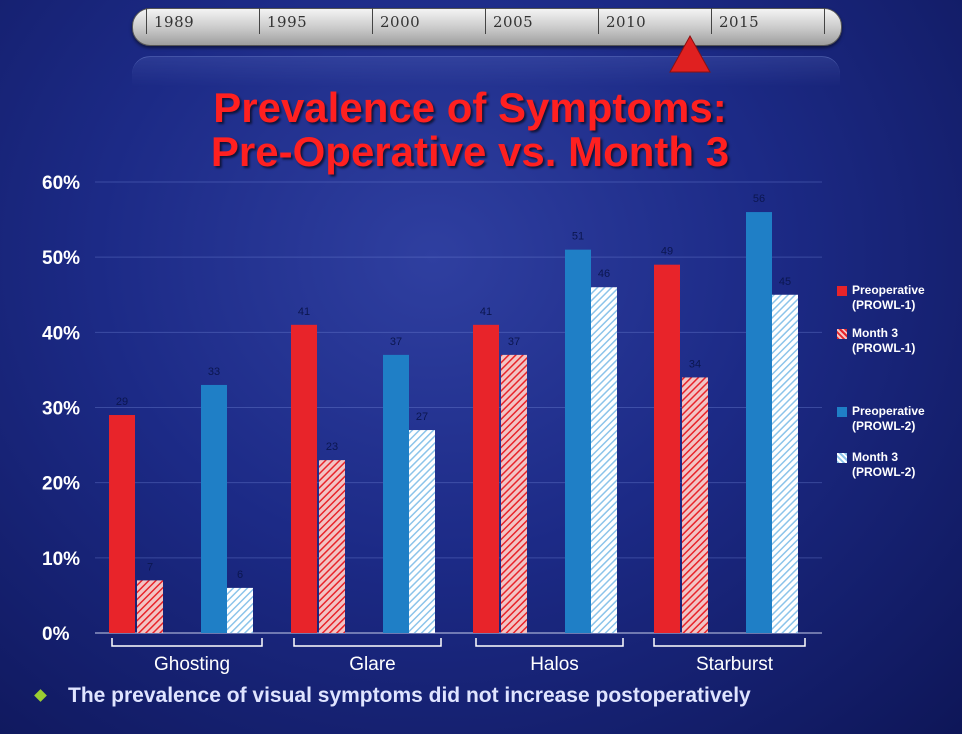 This screenshot has width=962, height=734. Describe the element at coordinates (626, 22) in the screenshot. I see `timeline-year-2010: 2010` at that location.